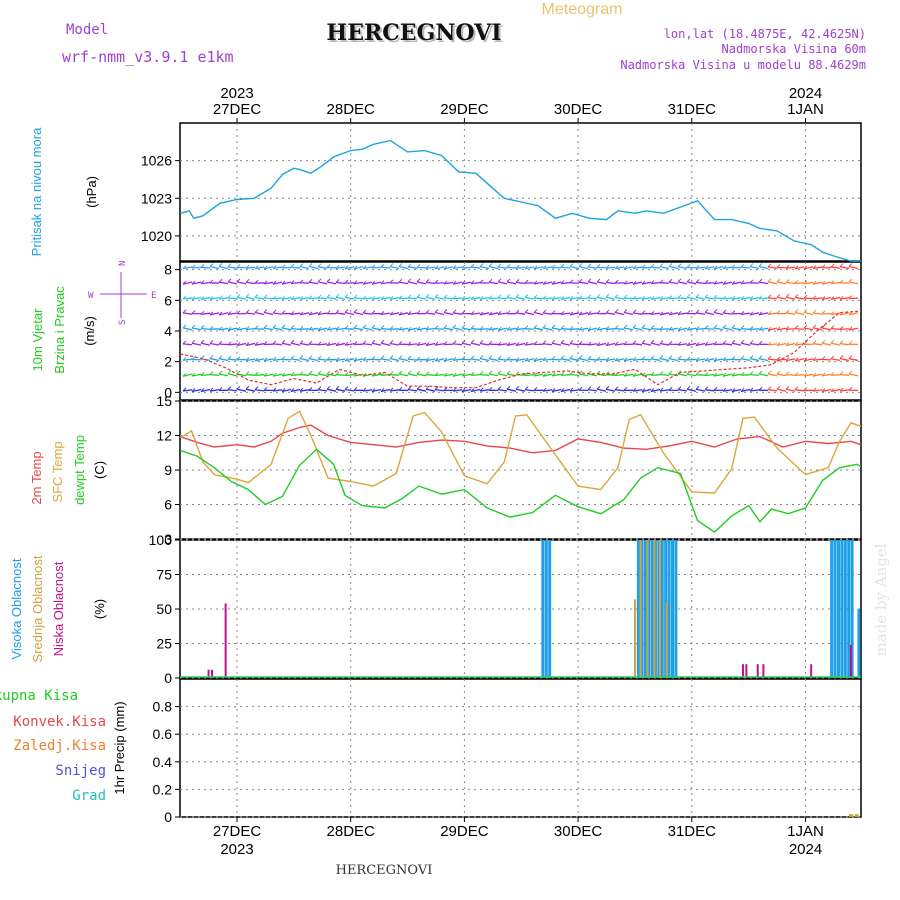 This screenshot has height=900, width=900. What do you see at coordinates (57, 471) in the screenshot?
I see `temp-title-sfc: SFC Temp` at bounding box center [57, 471].